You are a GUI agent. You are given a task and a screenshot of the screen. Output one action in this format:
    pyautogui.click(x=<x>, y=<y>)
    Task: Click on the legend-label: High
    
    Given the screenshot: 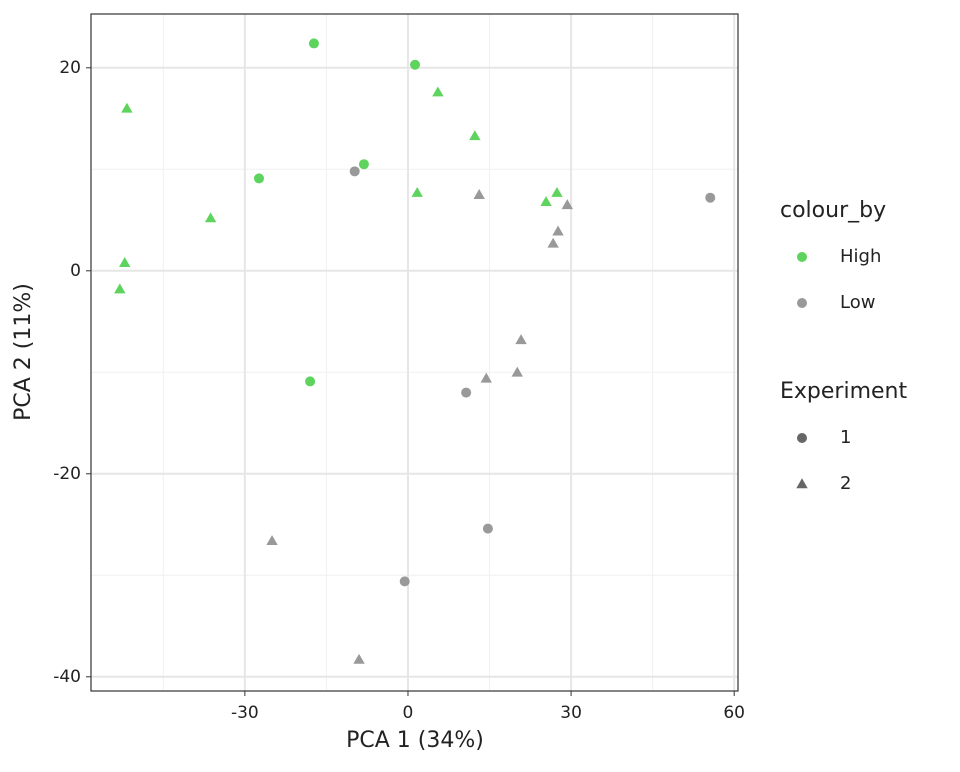 What is the action you would take?
    pyautogui.click(x=860, y=256)
    